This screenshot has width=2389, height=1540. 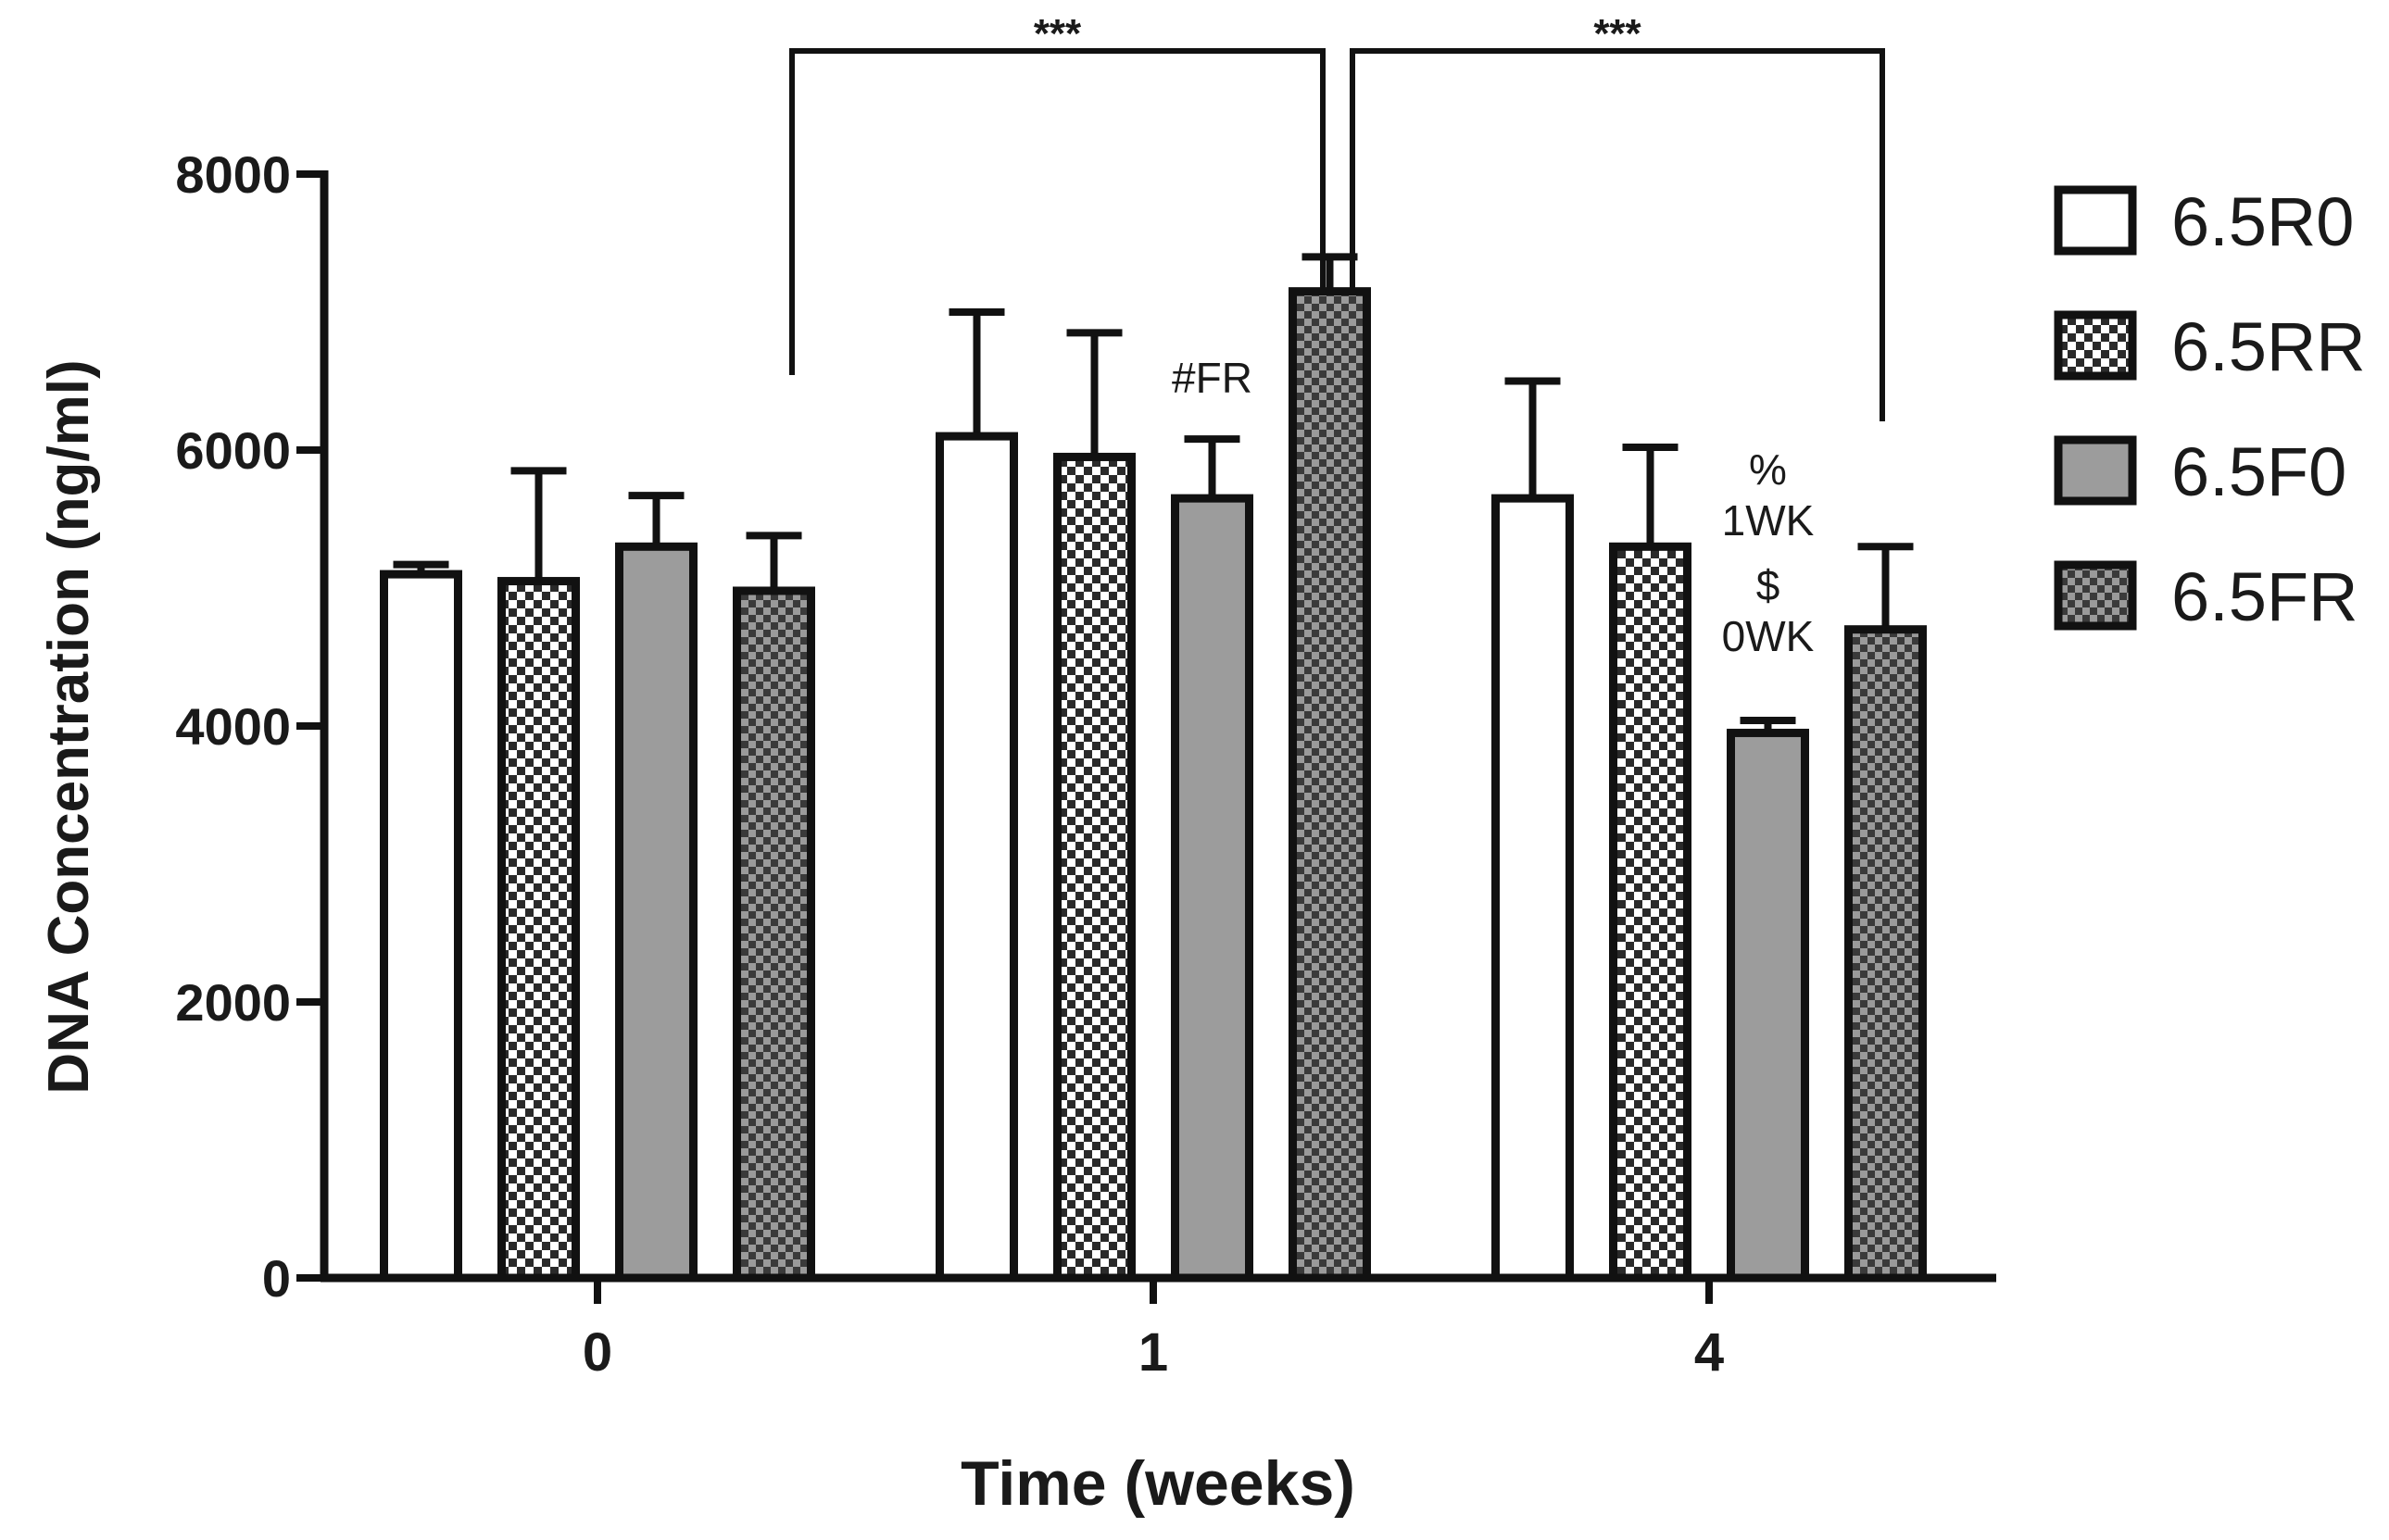 What do you see at coordinates (597, 1352) in the screenshot?
I see `x-tick-label: 0` at bounding box center [597, 1352].